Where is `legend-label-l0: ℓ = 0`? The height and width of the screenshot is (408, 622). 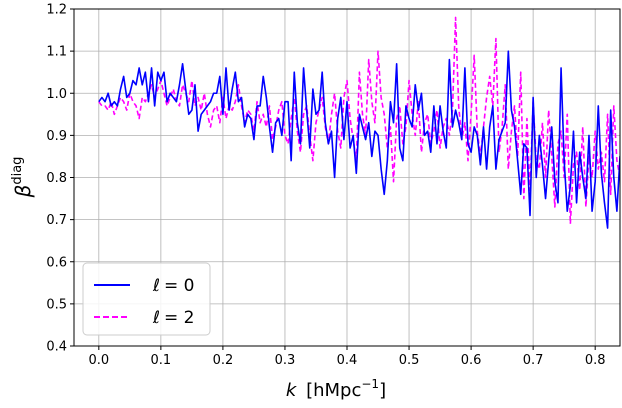 legend-label-l0: ℓ = 0 is located at coordinates (173, 286).